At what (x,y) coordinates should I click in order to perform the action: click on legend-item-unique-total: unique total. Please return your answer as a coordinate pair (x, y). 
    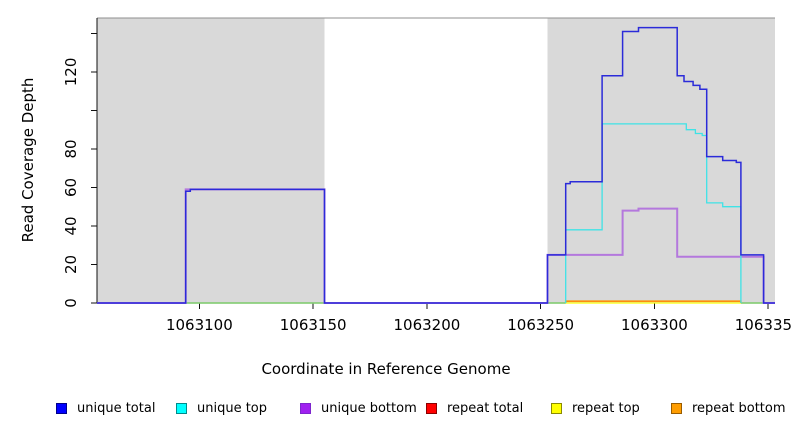
    Looking at the image, I should click on (105, 408).